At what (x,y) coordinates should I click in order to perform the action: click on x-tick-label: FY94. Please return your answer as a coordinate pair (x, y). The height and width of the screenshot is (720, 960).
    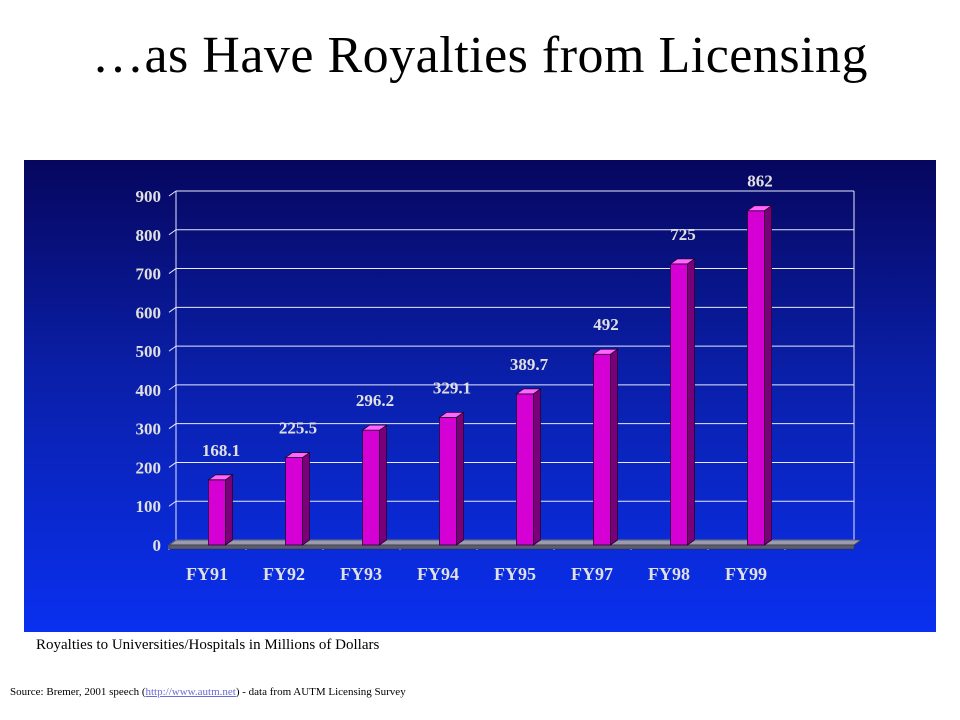
    Looking at the image, I should click on (438, 574).